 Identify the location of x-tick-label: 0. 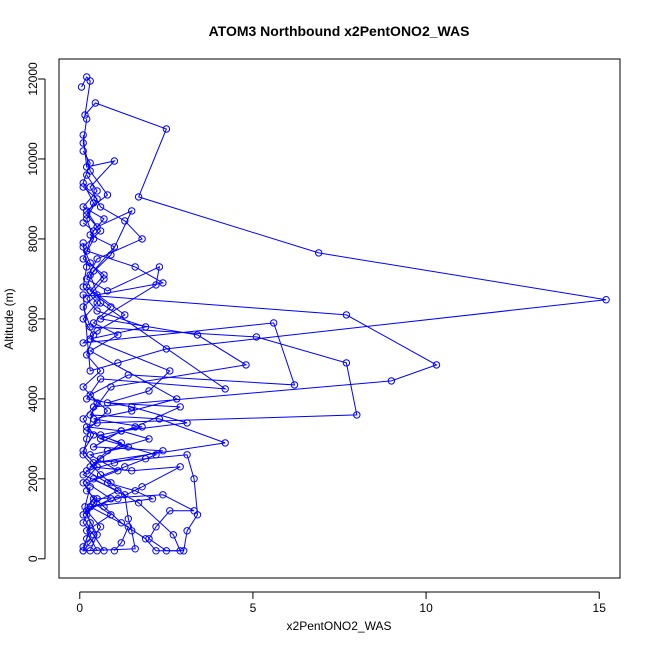
(79, 608).